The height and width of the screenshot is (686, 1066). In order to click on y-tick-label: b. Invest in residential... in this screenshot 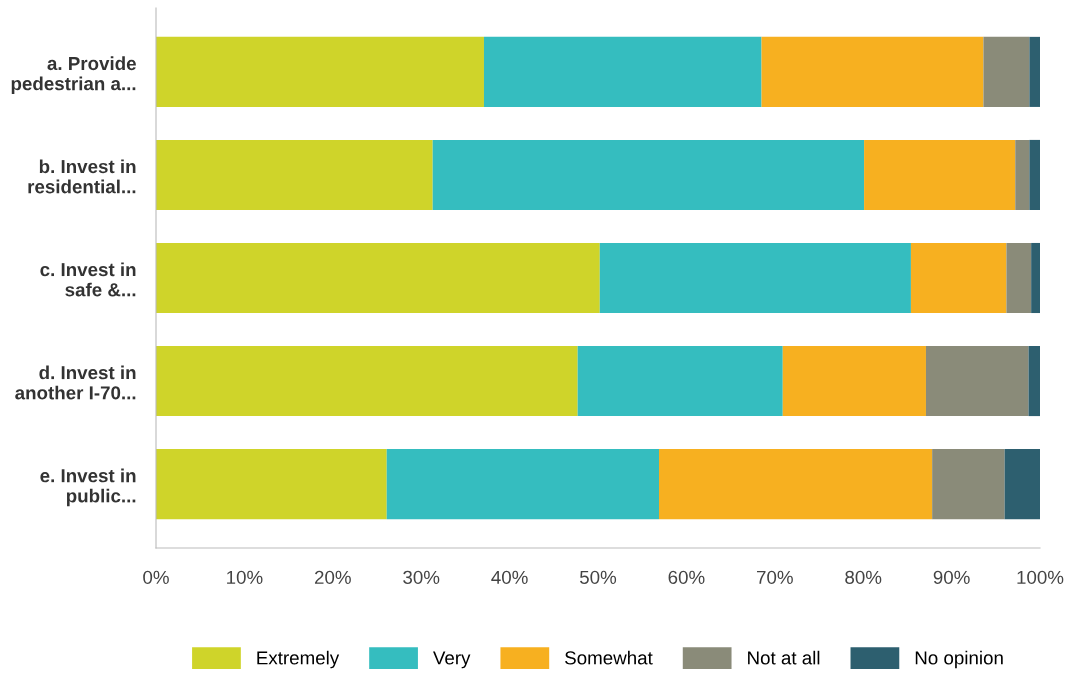, I will do `click(82, 176)`.